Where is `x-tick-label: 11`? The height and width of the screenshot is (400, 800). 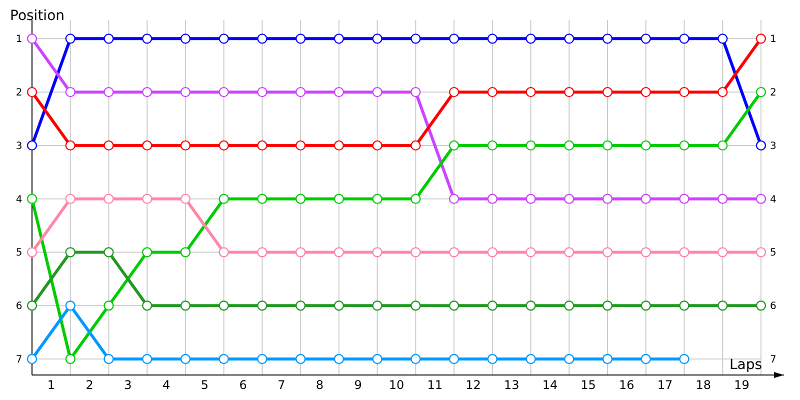 x-tick-label: 11 is located at coordinates (434, 385).